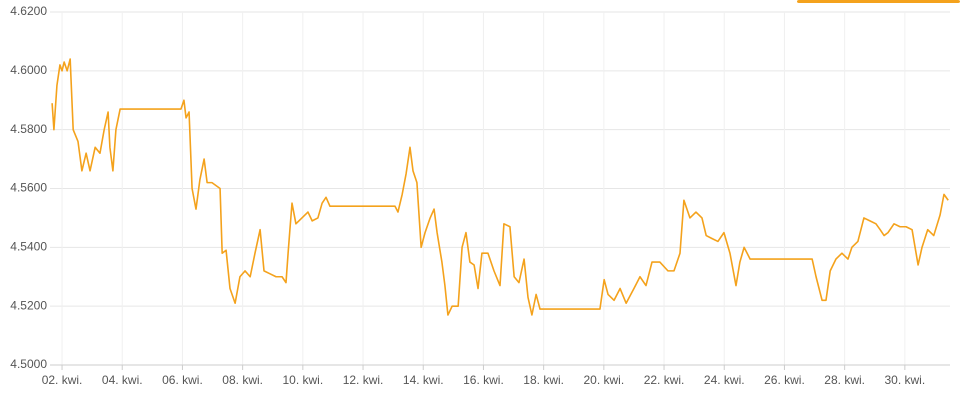  Describe the element at coordinates (724, 380) in the screenshot. I see `x-tick-label: 24. kwi.` at that location.